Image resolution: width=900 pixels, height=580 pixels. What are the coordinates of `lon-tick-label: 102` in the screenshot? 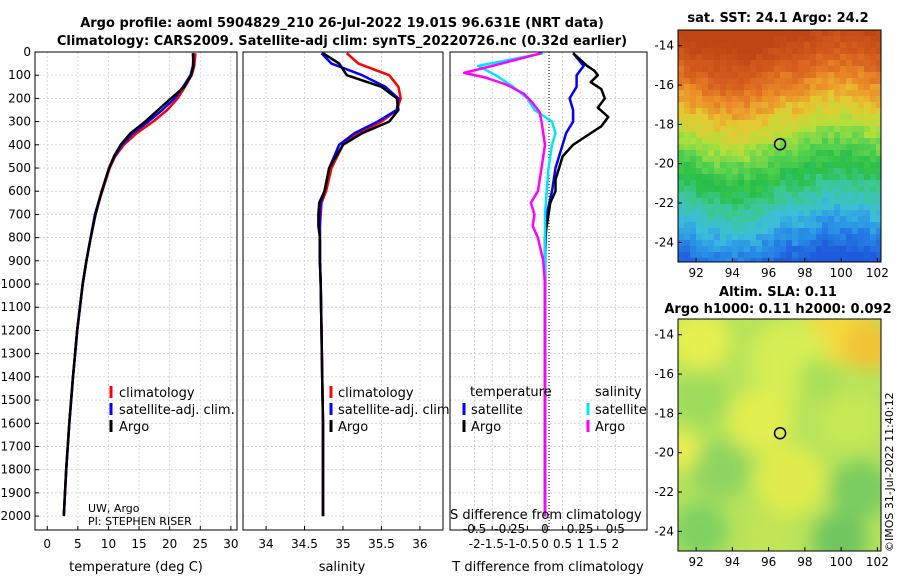 It's located at (877, 273).